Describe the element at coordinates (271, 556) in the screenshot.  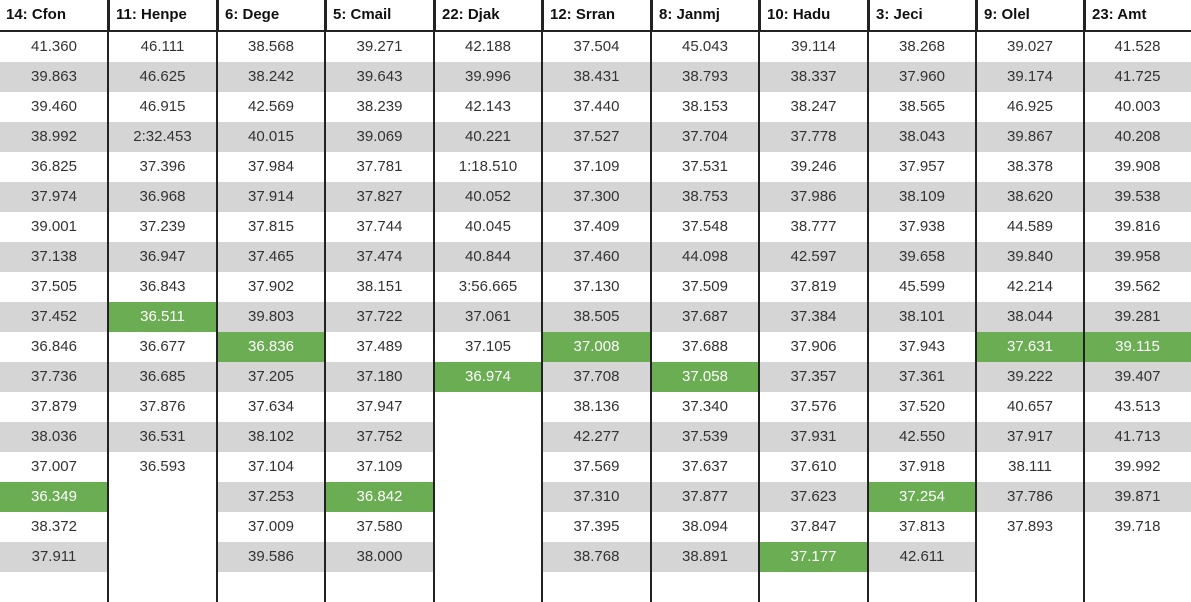
I see `lap-cell: 39.586` at that location.